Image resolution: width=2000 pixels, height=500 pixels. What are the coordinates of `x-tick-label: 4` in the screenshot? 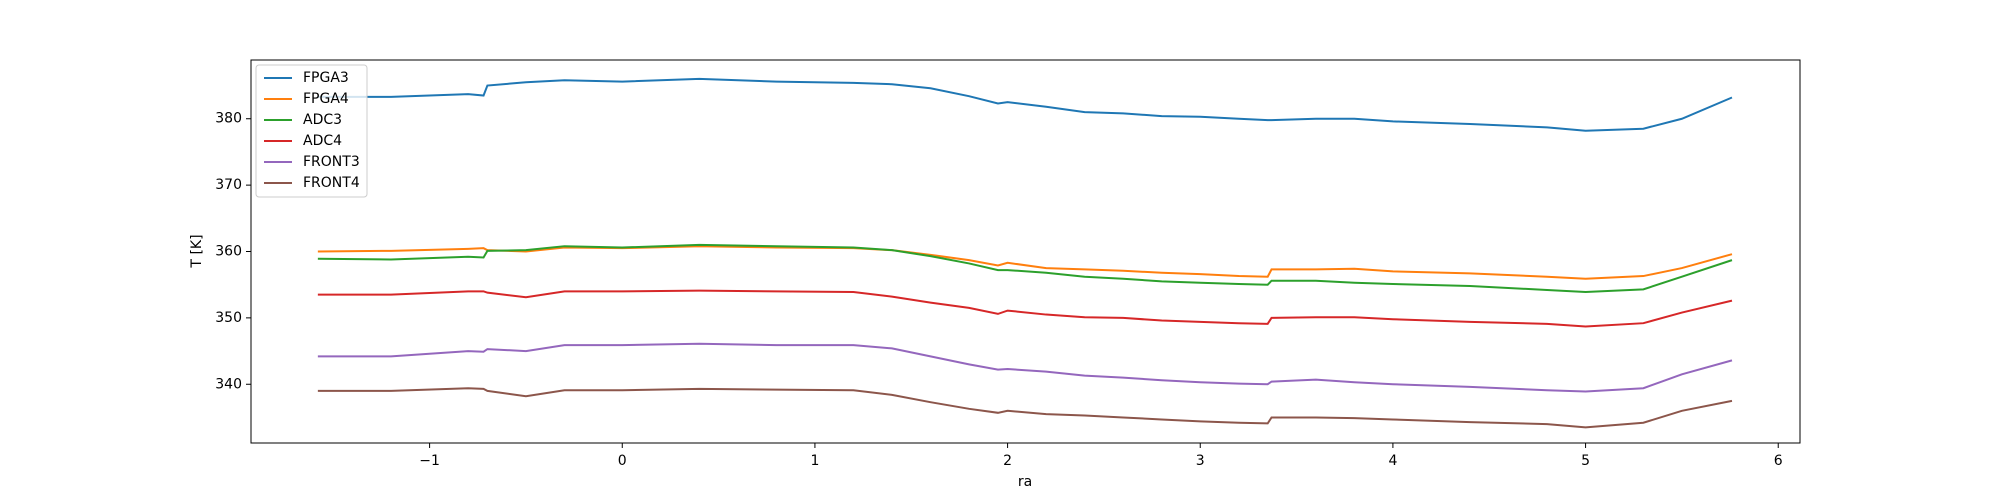 It's located at (1392, 461).